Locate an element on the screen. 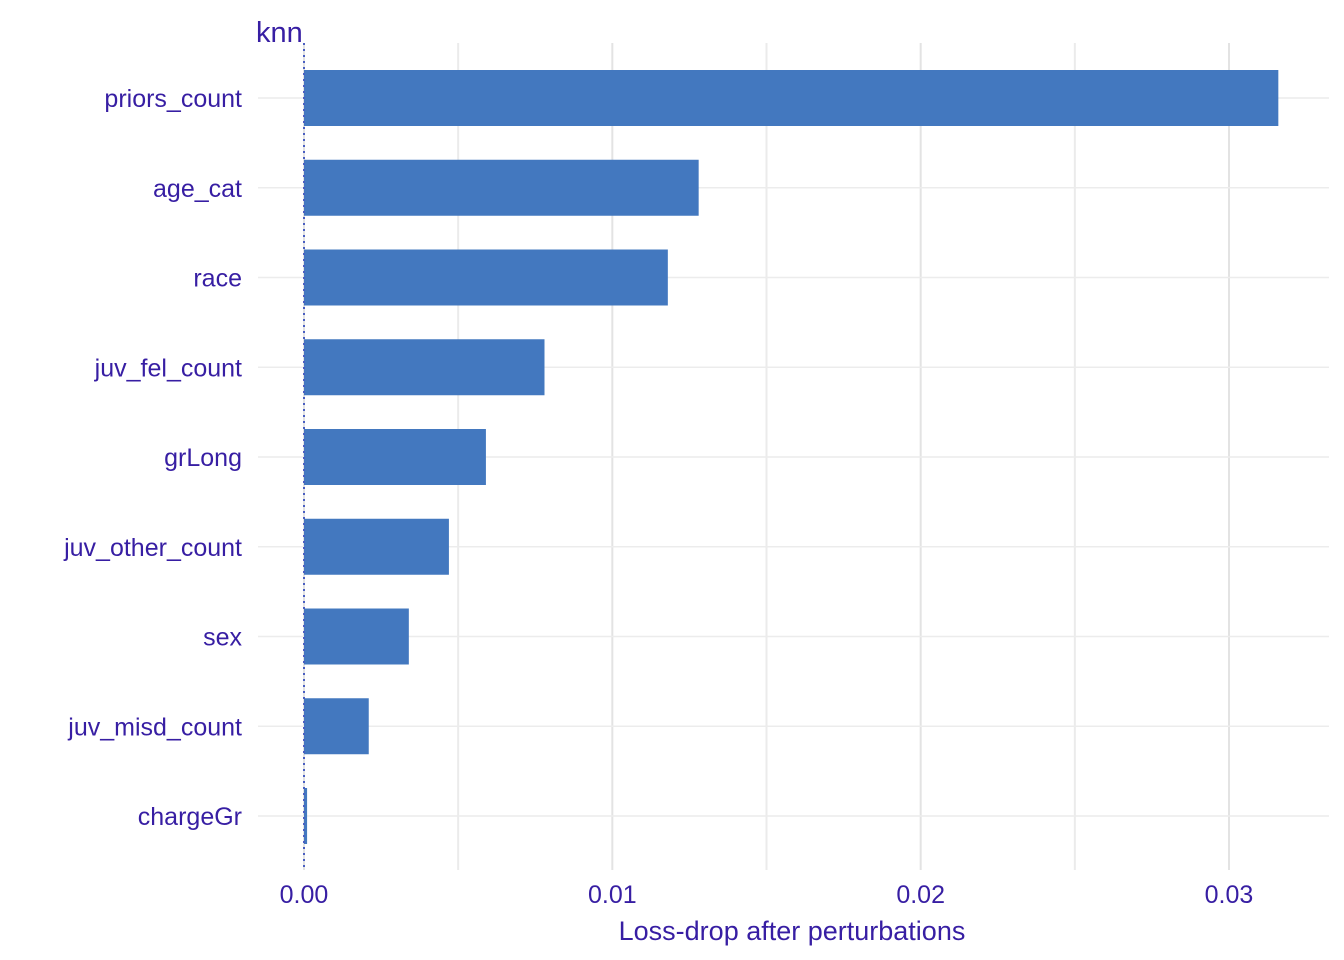  y-tick-label: juv_other_count is located at coordinates (152, 548).